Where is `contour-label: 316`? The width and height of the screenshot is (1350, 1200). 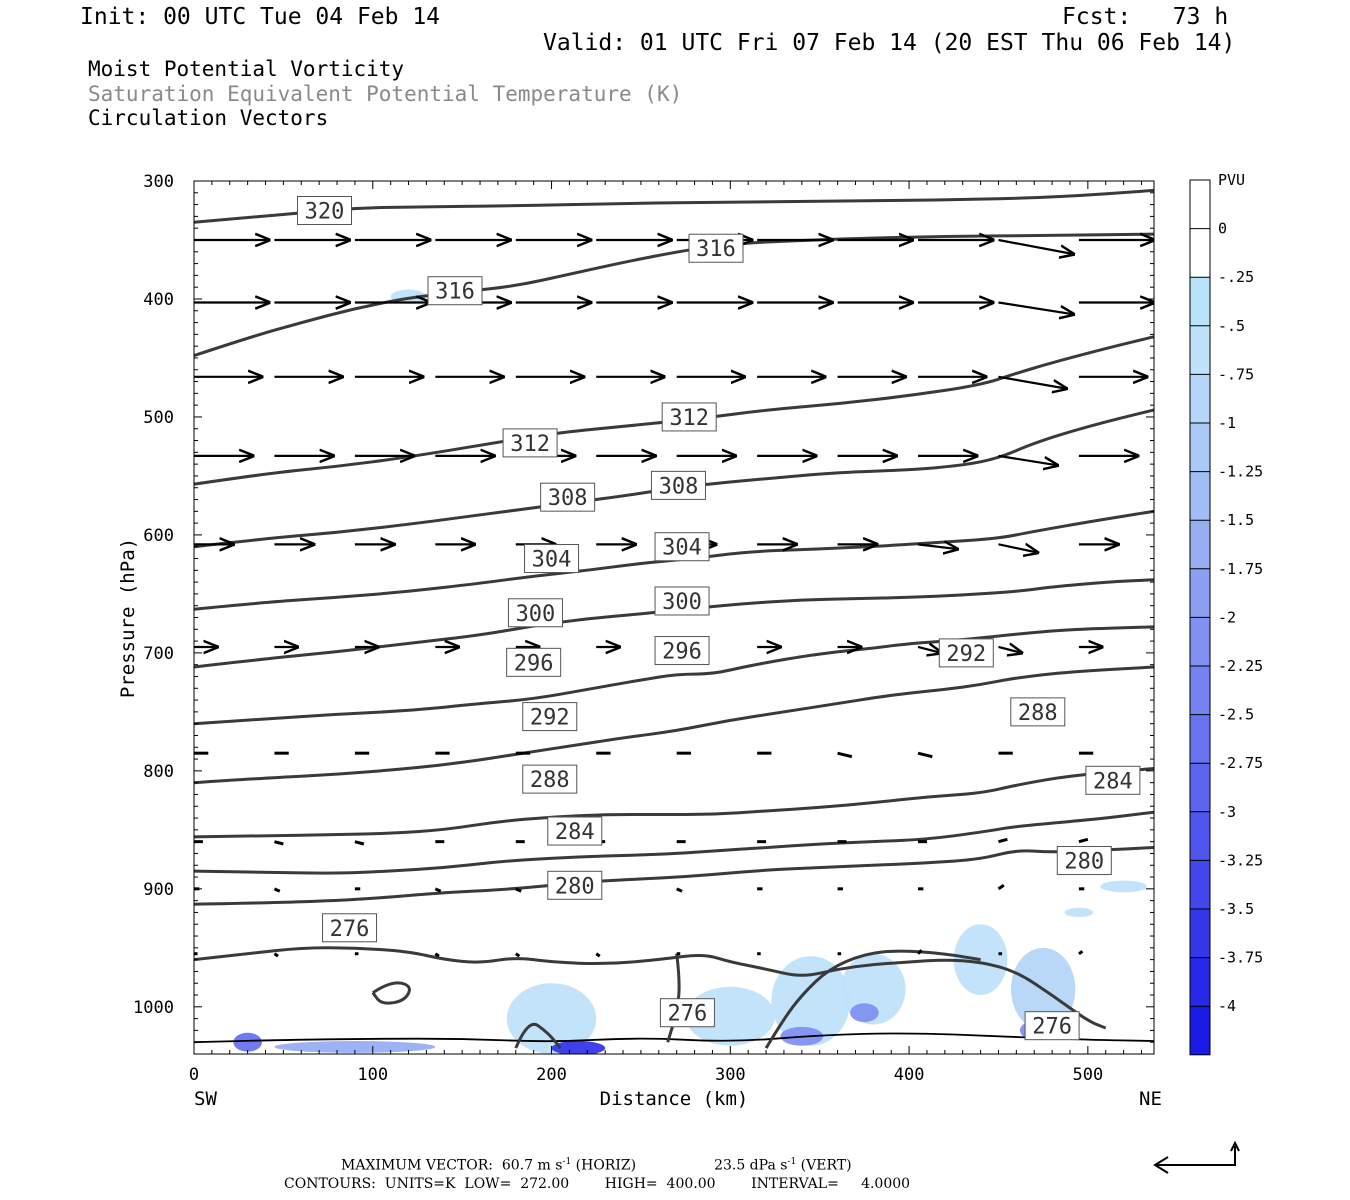 contour-label: 316 is located at coordinates (716, 248).